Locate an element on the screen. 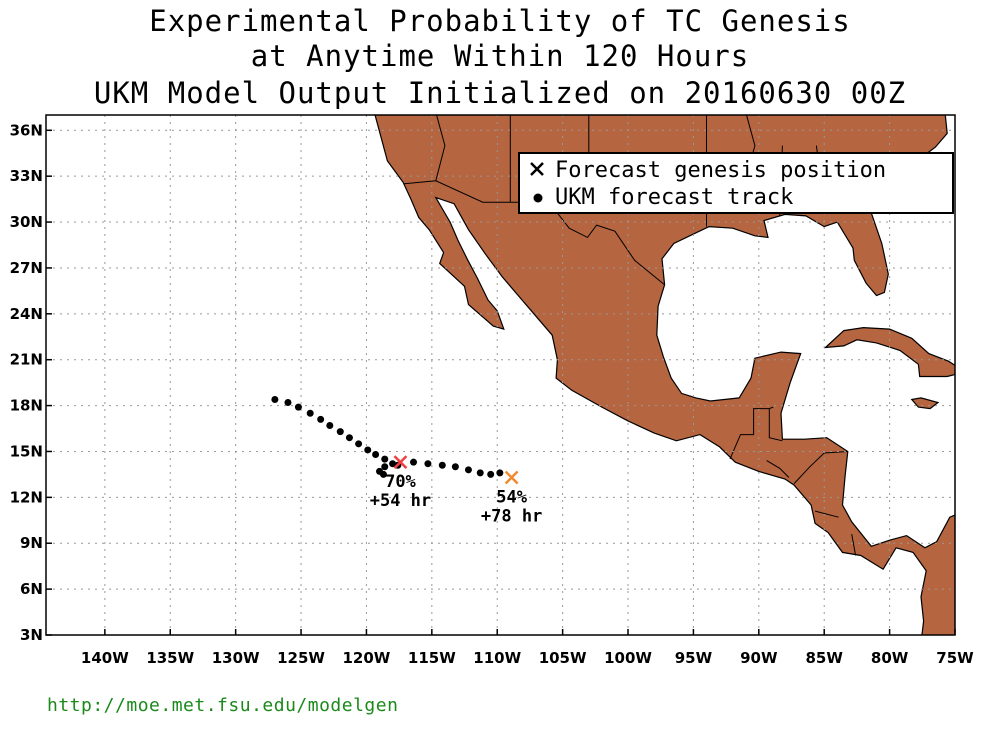 This screenshot has height=750, width=1000. legend-box is located at coordinates (736, 183).